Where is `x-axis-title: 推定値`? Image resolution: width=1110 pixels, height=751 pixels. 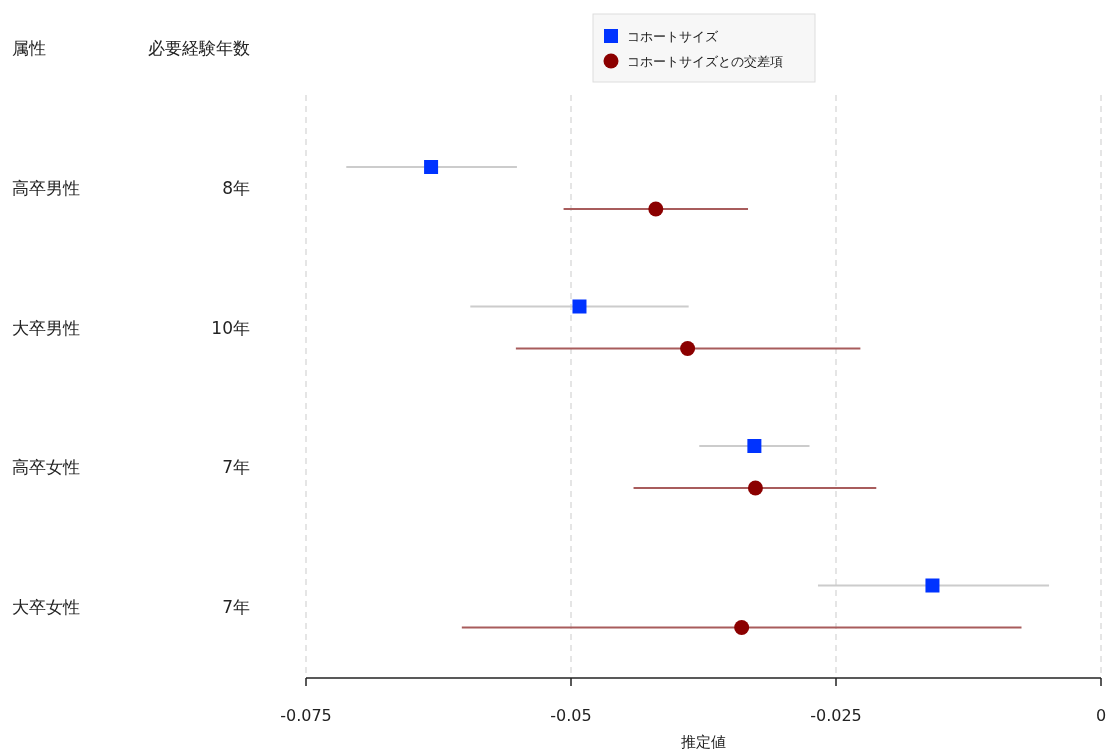 x-axis-title: 推定値 is located at coordinates (703, 742).